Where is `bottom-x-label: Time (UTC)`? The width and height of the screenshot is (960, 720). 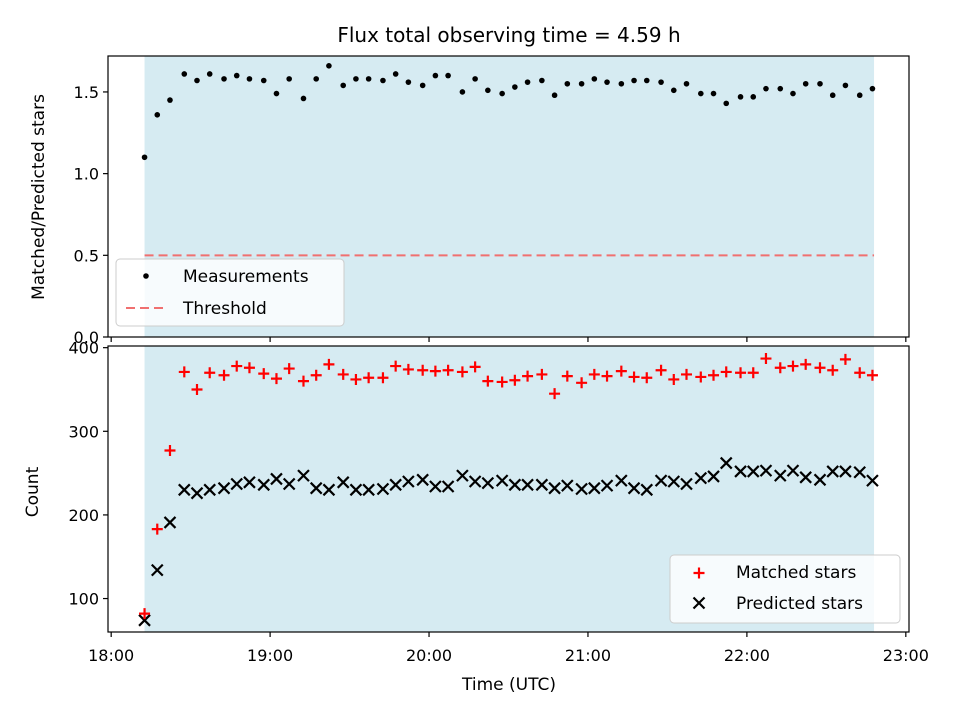
bottom-x-label: Time (UTC) is located at coordinates (508, 685).